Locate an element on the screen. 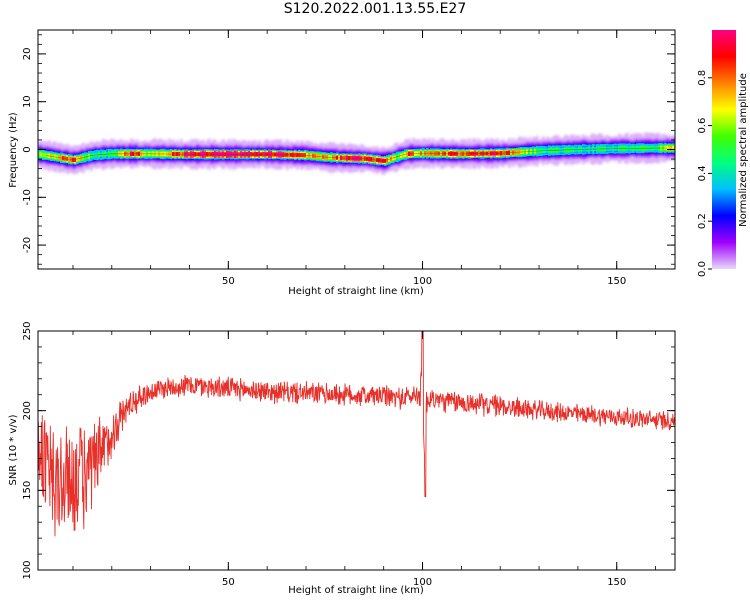 The width and height of the screenshot is (750, 600). y-tick-label: 200 is located at coordinates (27, 410).